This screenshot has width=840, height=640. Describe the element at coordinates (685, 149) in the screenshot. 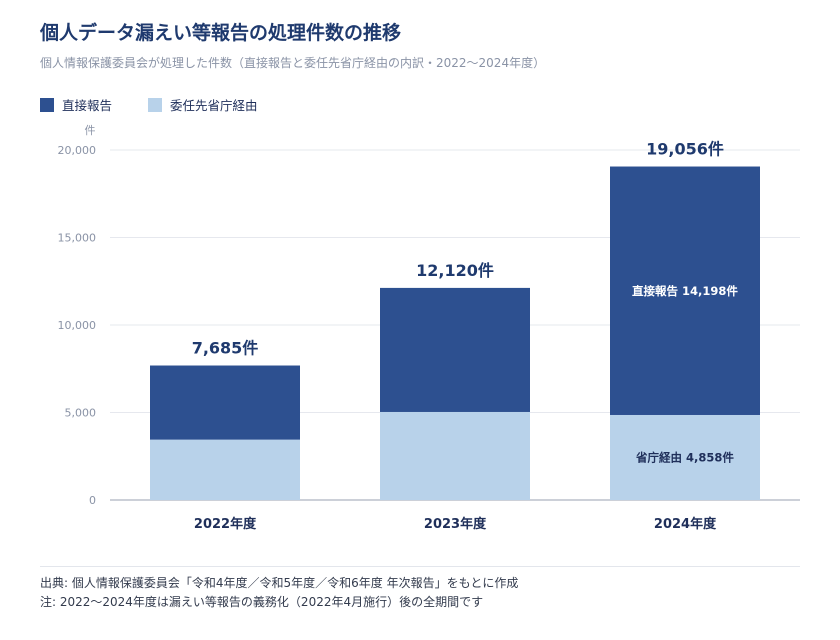

I see `total-data-label: 19,056件` at that location.